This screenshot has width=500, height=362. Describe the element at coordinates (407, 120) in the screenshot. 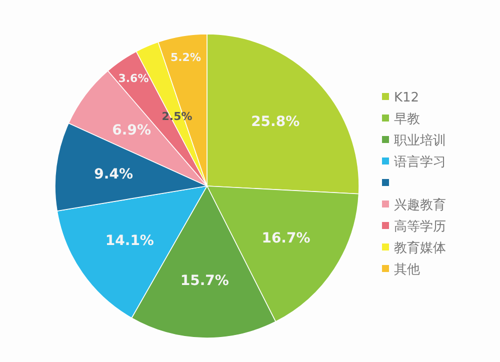

I see `legend-label: 早教` at that location.